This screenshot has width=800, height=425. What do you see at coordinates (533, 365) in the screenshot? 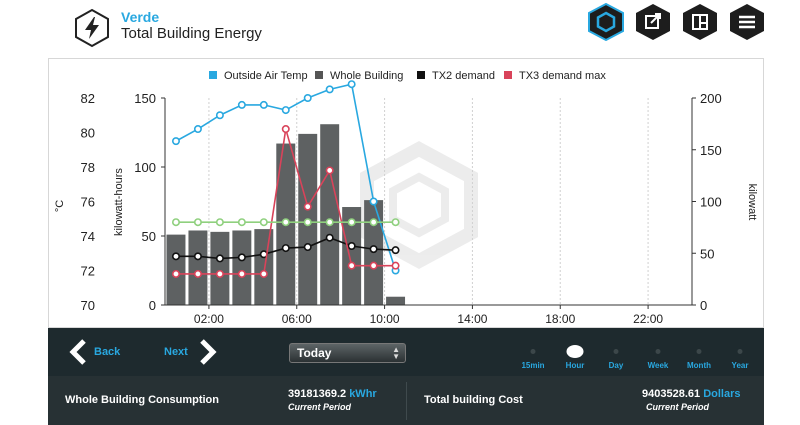
I see `period-label-15min: 15min` at bounding box center [533, 365].